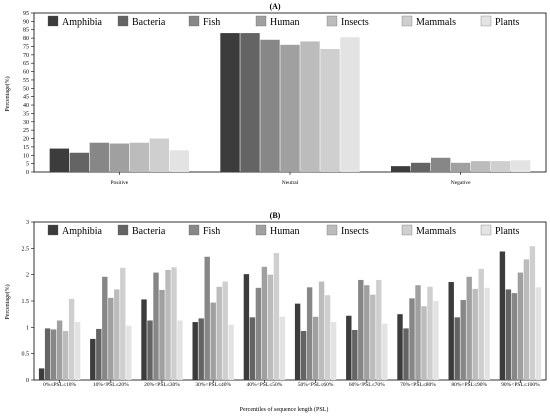  I want to click on y-tick-label: 2, so click(27, 276).